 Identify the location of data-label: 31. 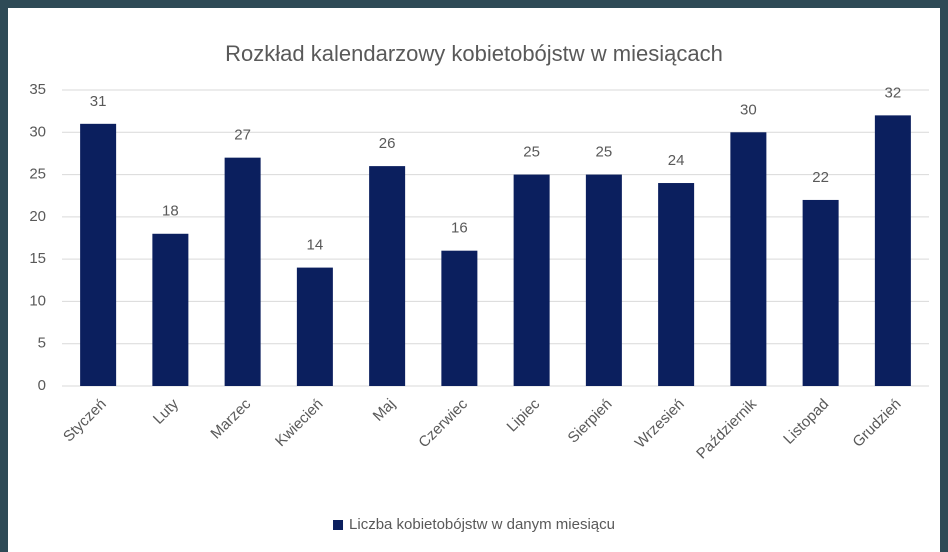
(98, 101).